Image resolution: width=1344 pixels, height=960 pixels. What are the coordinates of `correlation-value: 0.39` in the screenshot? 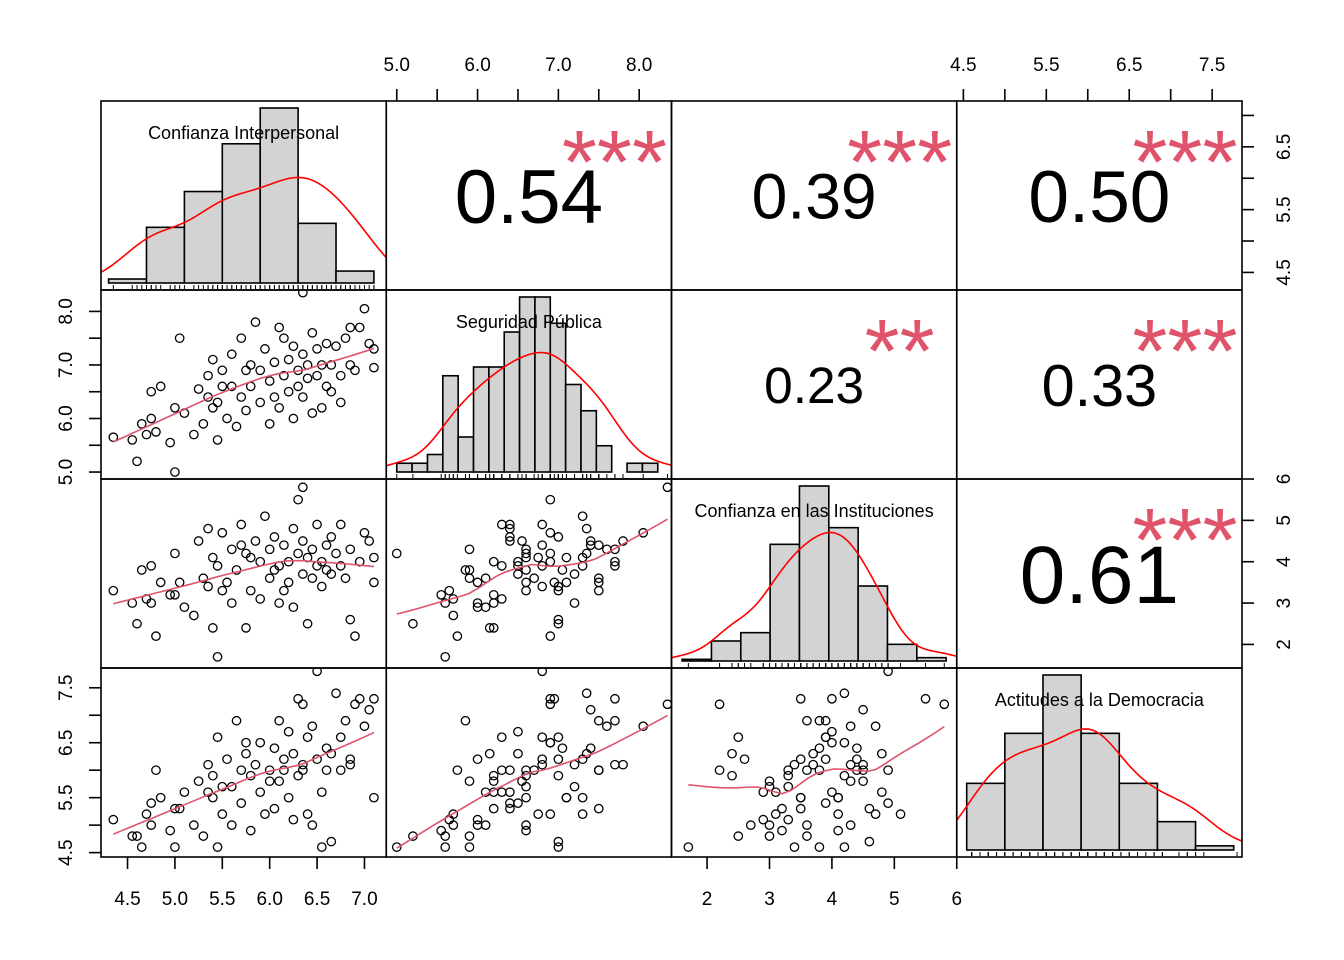 It's located at (814, 197).